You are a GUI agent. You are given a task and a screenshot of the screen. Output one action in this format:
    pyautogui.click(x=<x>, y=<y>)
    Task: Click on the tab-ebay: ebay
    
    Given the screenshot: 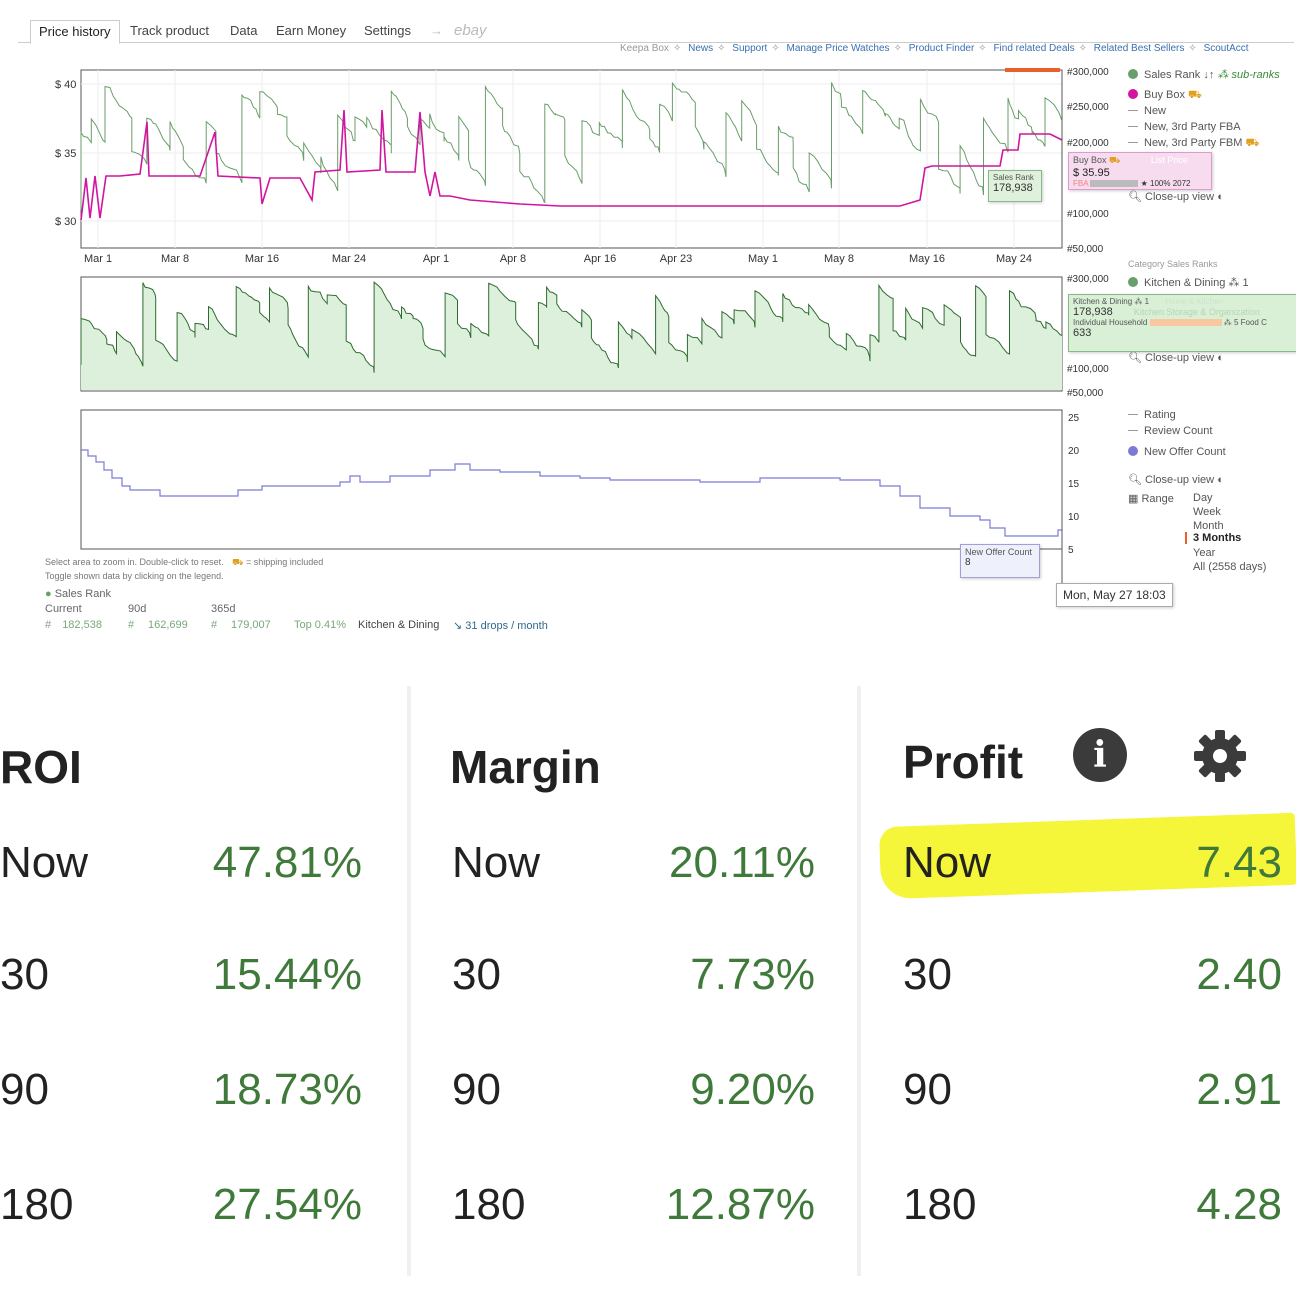 What is the action you would take?
    pyautogui.click(x=470, y=30)
    